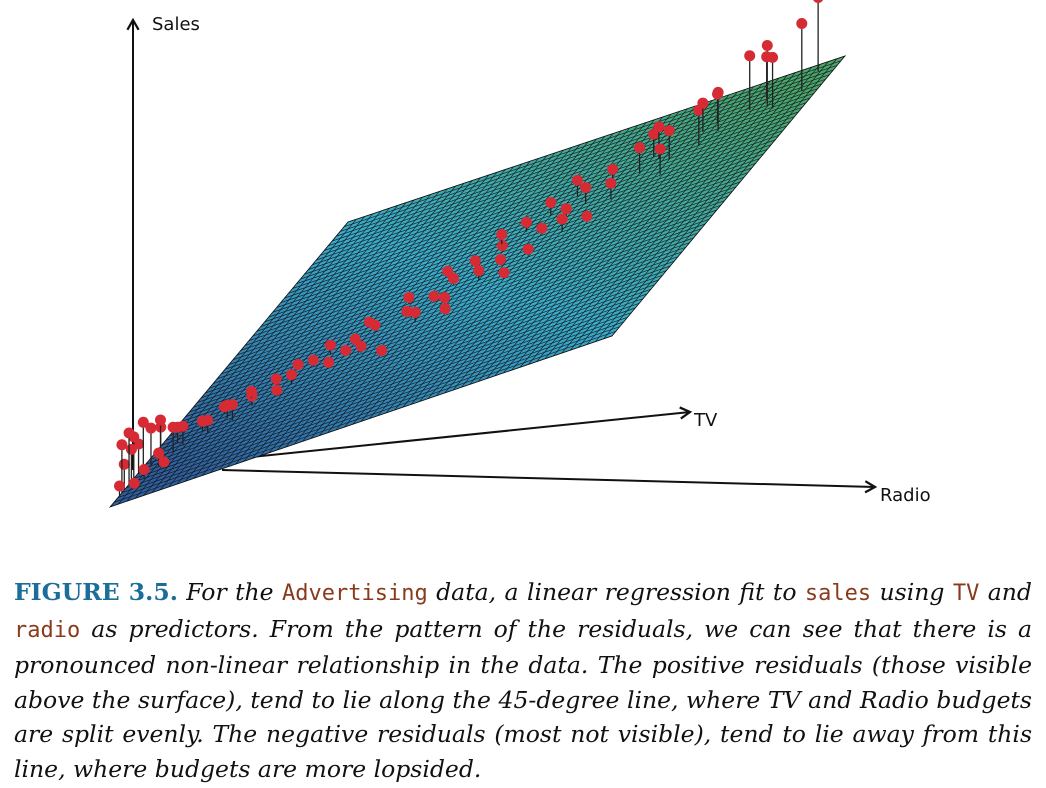  Describe the element at coordinates (355, 593) in the screenshot. I see `code-advertising: Advertising` at that location.